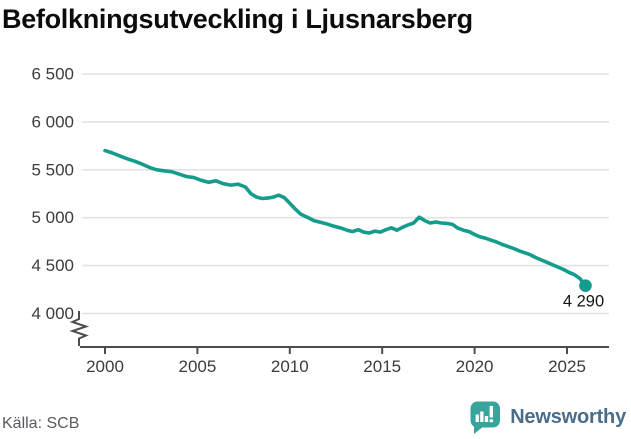  What do you see at coordinates (290, 366) in the screenshot?
I see `x-tick-label: 2010` at bounding box center [290, 366].